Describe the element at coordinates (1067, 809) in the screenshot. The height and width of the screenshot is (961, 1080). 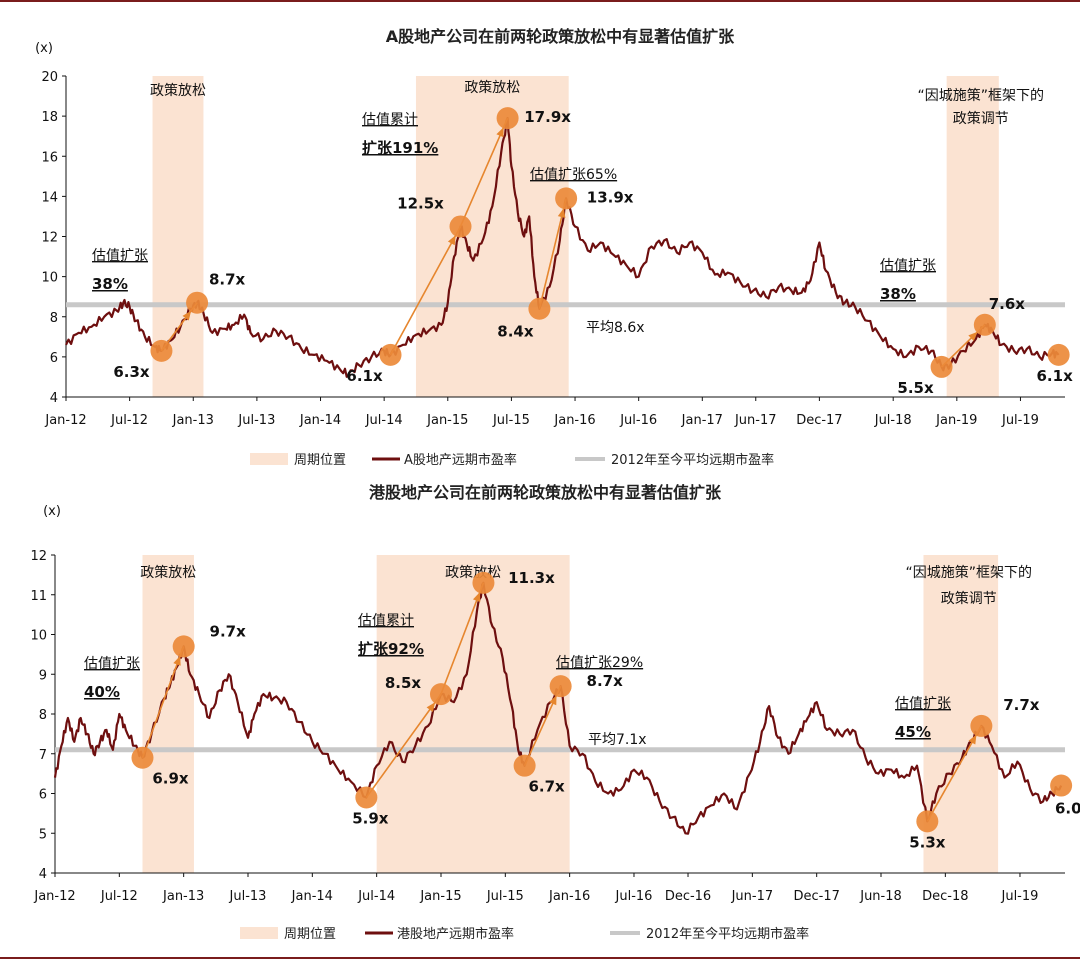
I see `marker-value-label: 6.0x` at that location.